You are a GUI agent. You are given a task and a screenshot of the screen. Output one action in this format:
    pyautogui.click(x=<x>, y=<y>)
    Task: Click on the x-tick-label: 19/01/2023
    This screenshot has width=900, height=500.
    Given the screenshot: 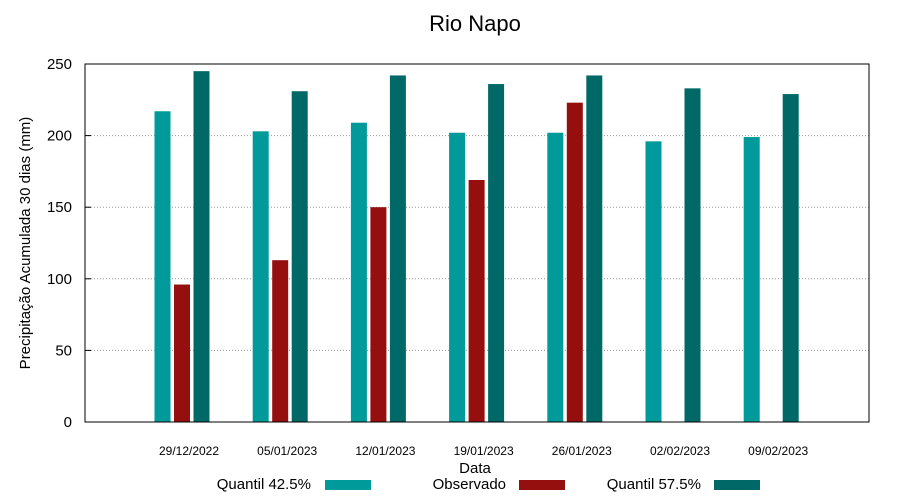 What is the action you would take?
    pyautogui.click(x=484, y=451)
    